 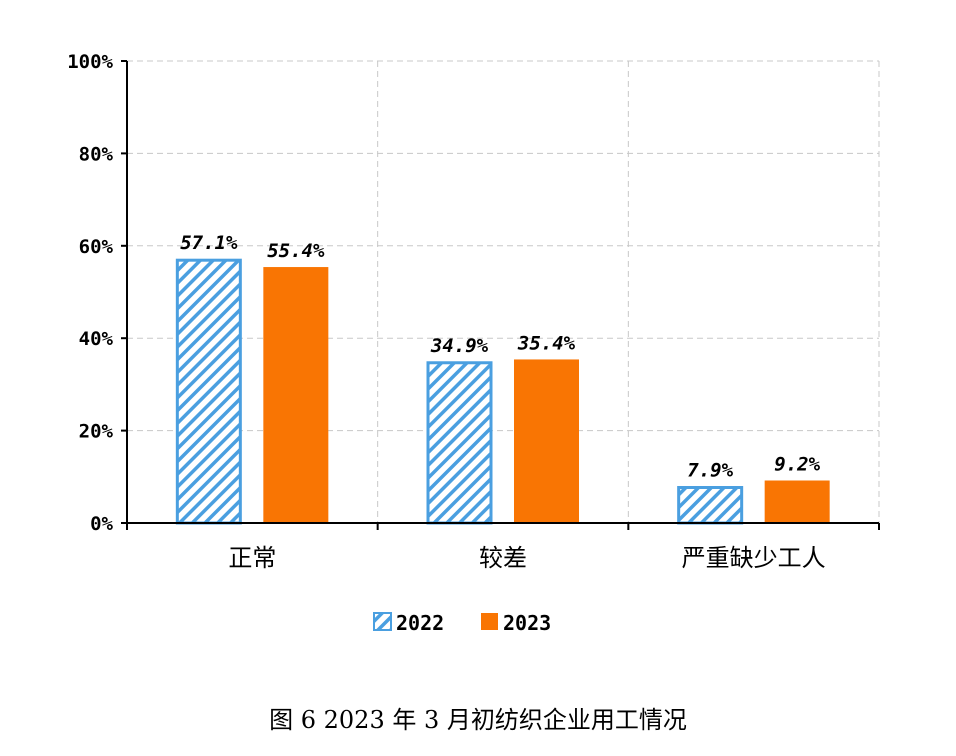 What do you see at coordinates (459, 346) in the screenshot?
I see `data-label-2022-2: 34.9%` at bounding box center [459, 346].